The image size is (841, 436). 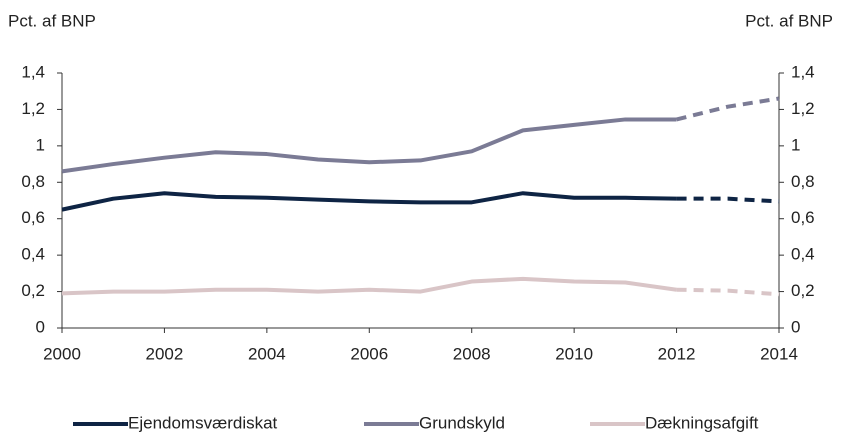 What do you see at coordinates (33, 108) in the screenshot?
I see `y-tick-label: 1,2` at bounding box center [33, 108].